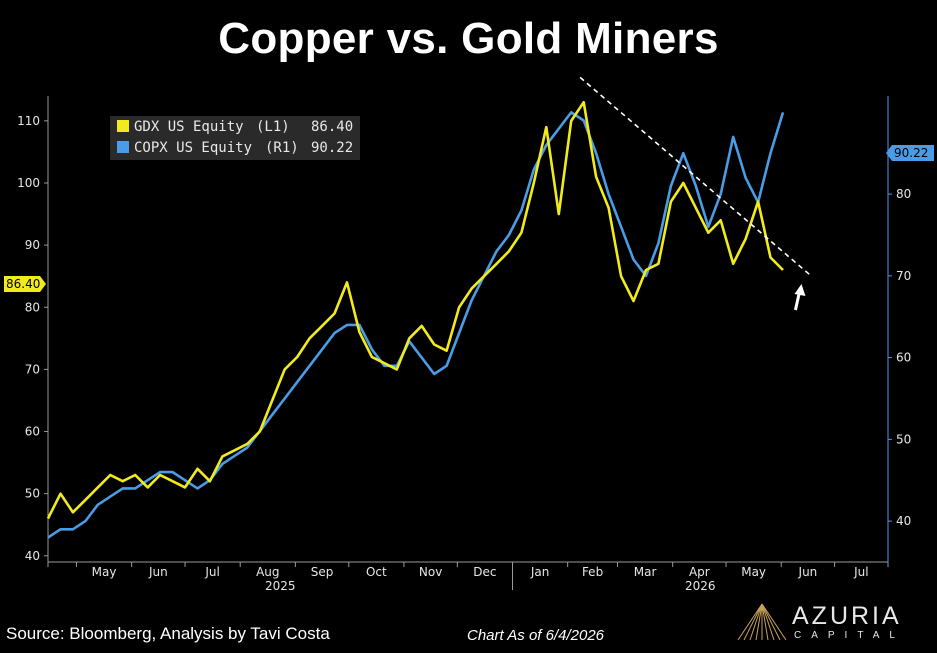 The image size is (937, 653). Describe the element at coordinates (762, 622) in the screenshot. I see `logo-mark` at that location.